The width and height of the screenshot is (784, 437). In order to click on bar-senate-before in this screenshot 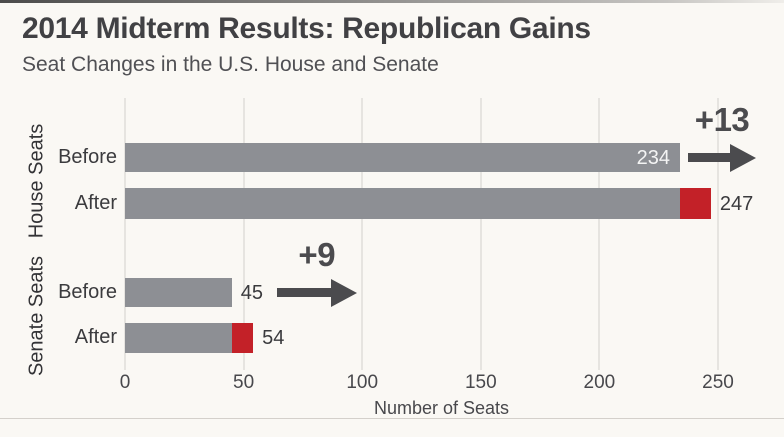, I will do `click(178, 292)`.